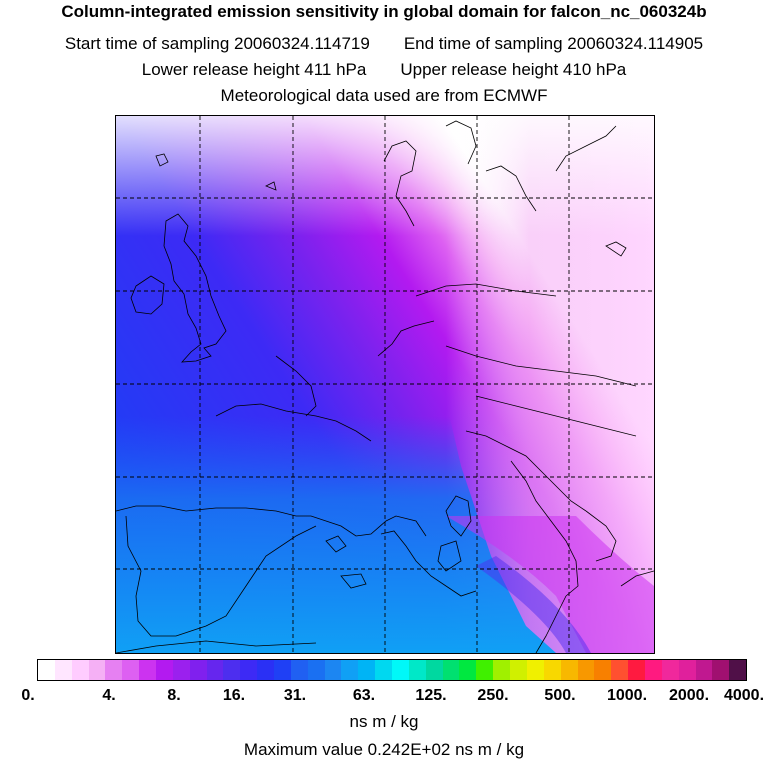 This screenshot has width=768, height=768. Describe the element at coordinates (384, 95) in the screenshot. I see `met-data-label: Meteorological data used are from ECMWF` at that location.